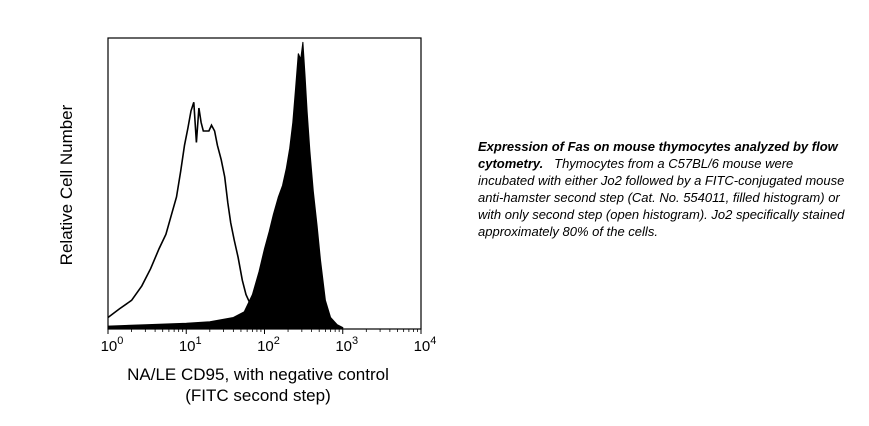 This screenshot has width=869, height=426. I want to click on x-axis-title-line2: (FITC second step), so click(258, 395).